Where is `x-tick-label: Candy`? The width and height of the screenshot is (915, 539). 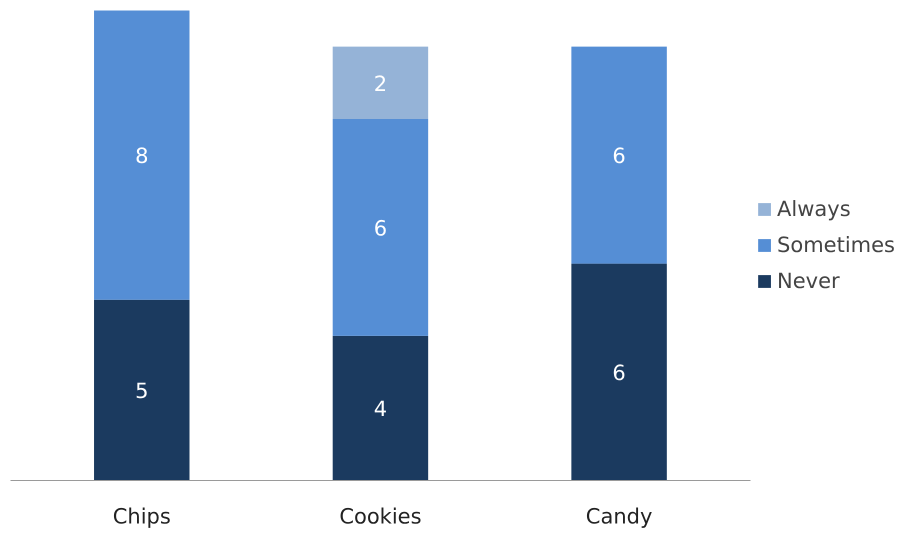 x-tick-label: Candy is located at coordinates (619, 516).